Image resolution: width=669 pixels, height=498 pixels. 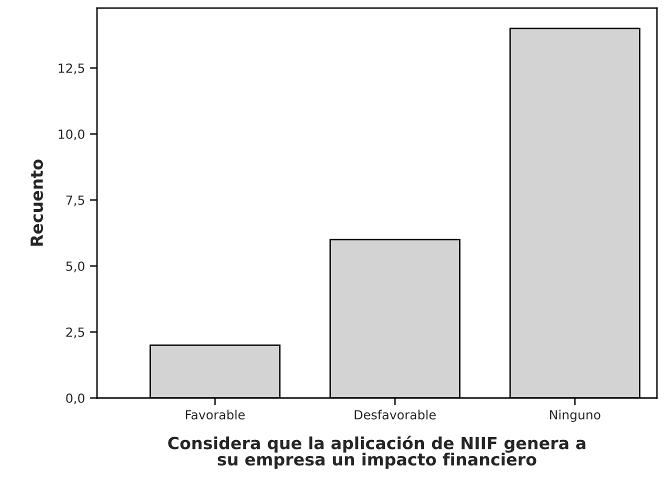 I want to click on y-tick-label: 7,5, so click(x=75, y=201).